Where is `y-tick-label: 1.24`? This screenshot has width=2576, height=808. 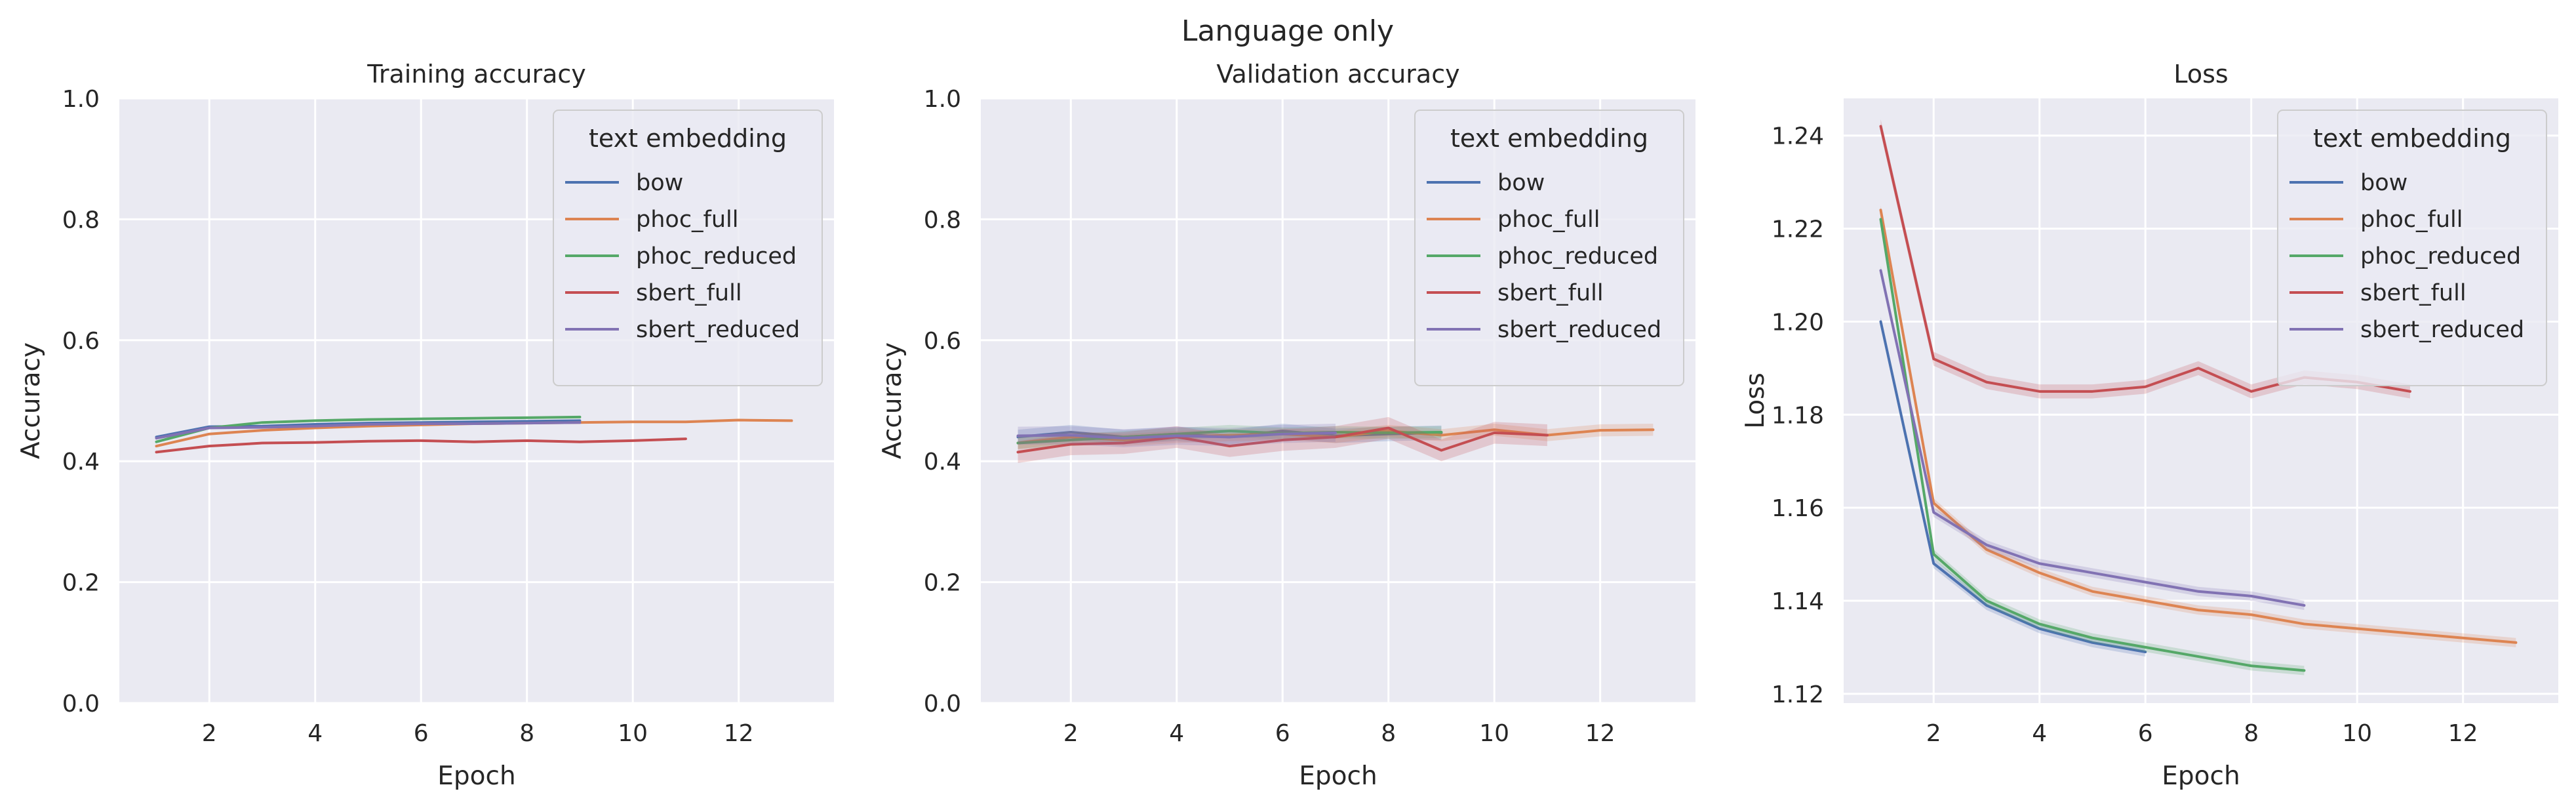 y-tick-label: 1.24 is located at coordinates (1798, 136).